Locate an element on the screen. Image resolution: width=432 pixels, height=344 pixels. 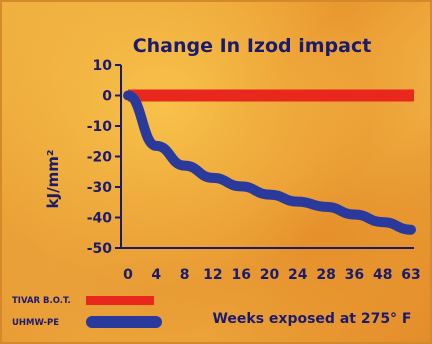
x-tick-label: 63 is located at coordinates (410, 275).